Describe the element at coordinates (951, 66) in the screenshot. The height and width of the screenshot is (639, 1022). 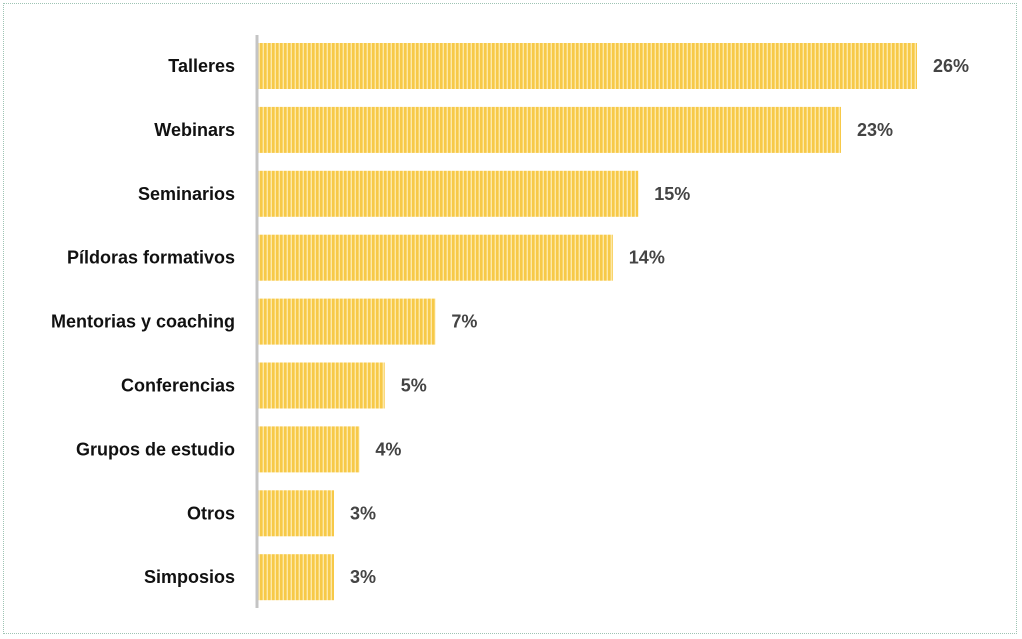
I see `value-label: 26%` at that location.